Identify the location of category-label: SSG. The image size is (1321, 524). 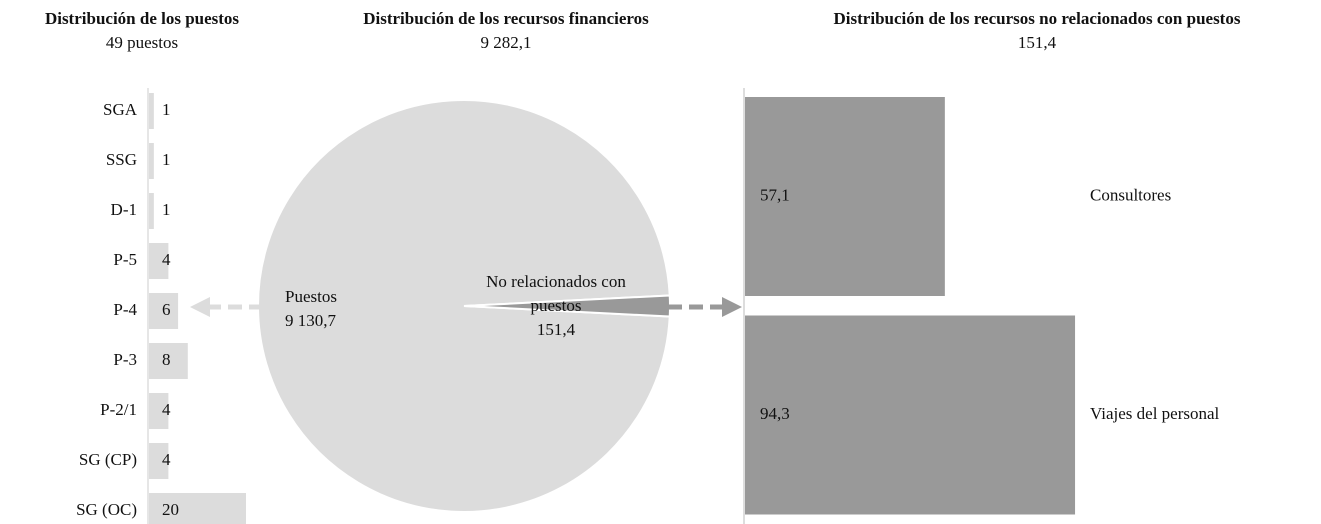
(121, 159).